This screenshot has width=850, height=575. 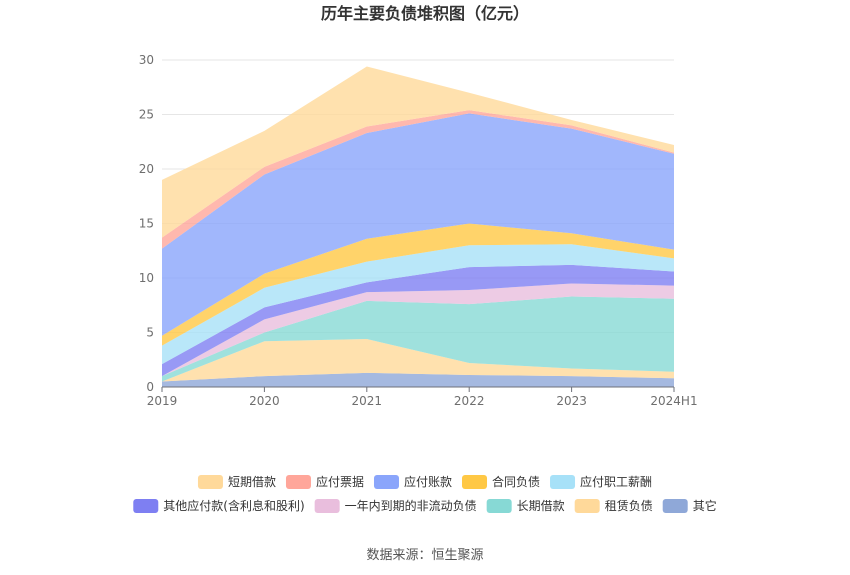 What do you see at coordinates (252, 482) in the screenshot?
I see `legend-label: 短期借款` at bounding box center [252, 482].